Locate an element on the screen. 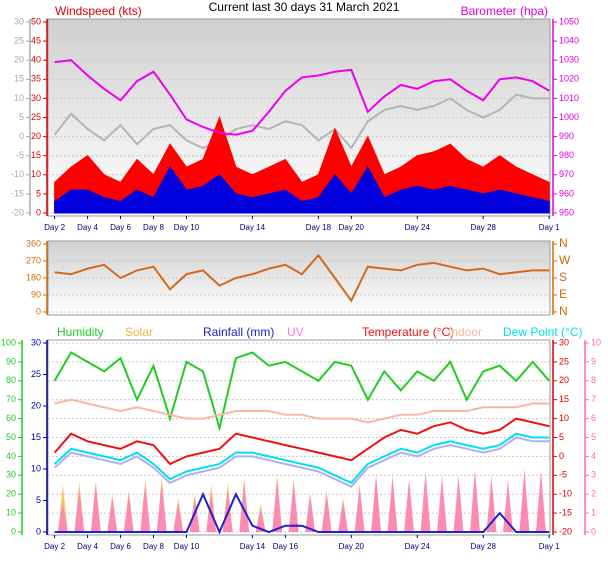 This screenshot has height=561, width=608. x-tick-label: Day 14 is located at coordinates (253, 227).